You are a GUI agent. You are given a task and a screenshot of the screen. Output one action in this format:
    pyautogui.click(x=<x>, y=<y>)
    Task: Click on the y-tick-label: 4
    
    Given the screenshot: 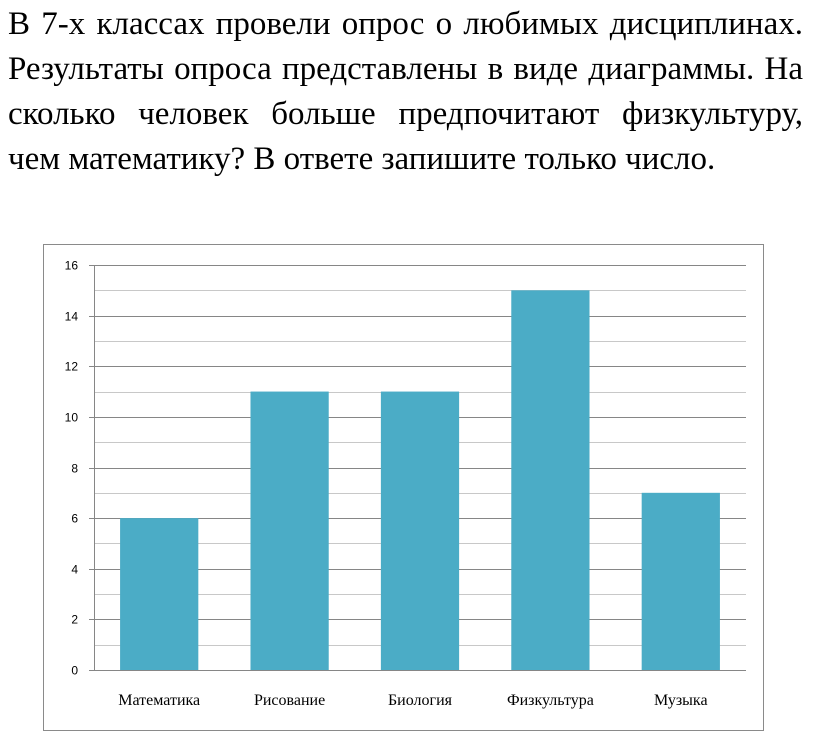 What is the action you would take?
    pyautogui.click(x=74, y=570)
    